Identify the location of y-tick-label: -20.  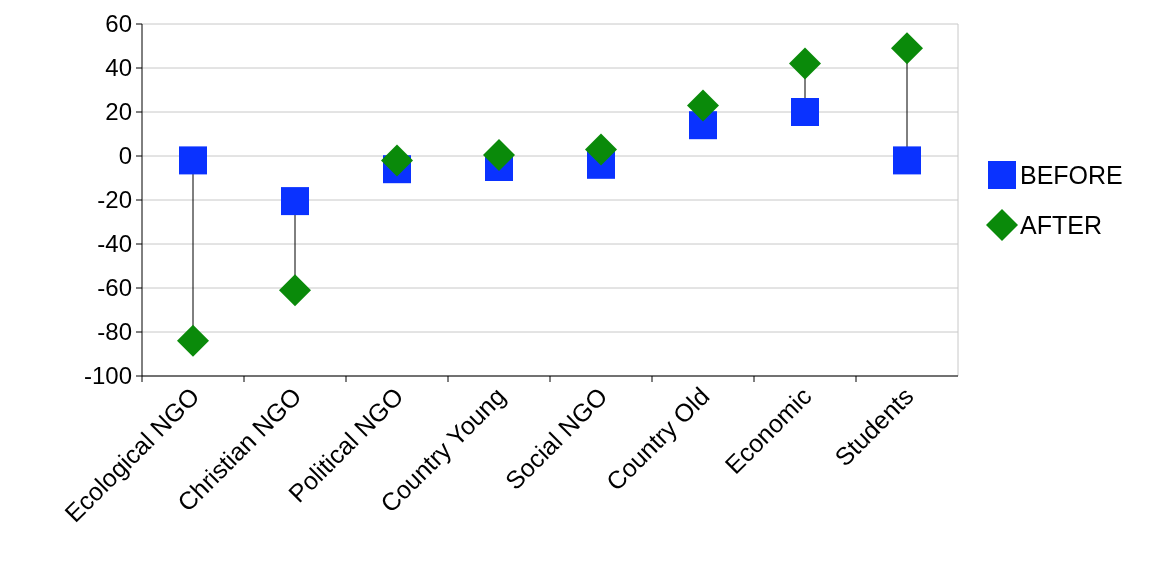
(114, 200).